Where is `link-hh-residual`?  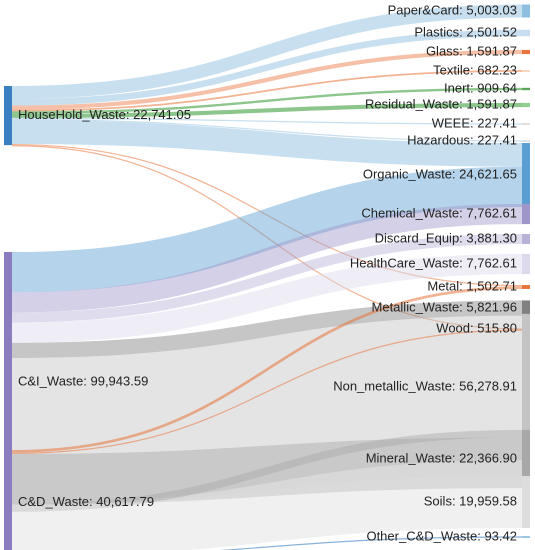
link-hh-residual is located at coordinates (267, 110).